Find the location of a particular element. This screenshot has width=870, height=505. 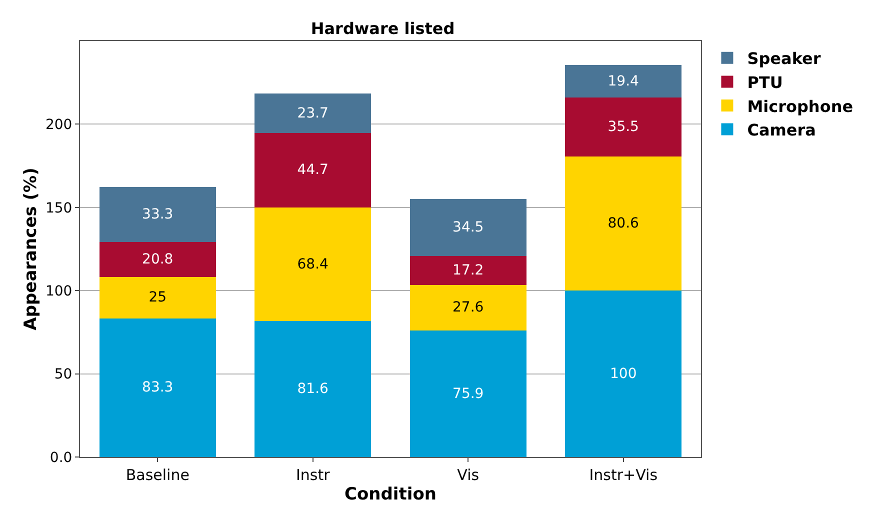

data-label: 27.6 is located at coordinates (468, 308).